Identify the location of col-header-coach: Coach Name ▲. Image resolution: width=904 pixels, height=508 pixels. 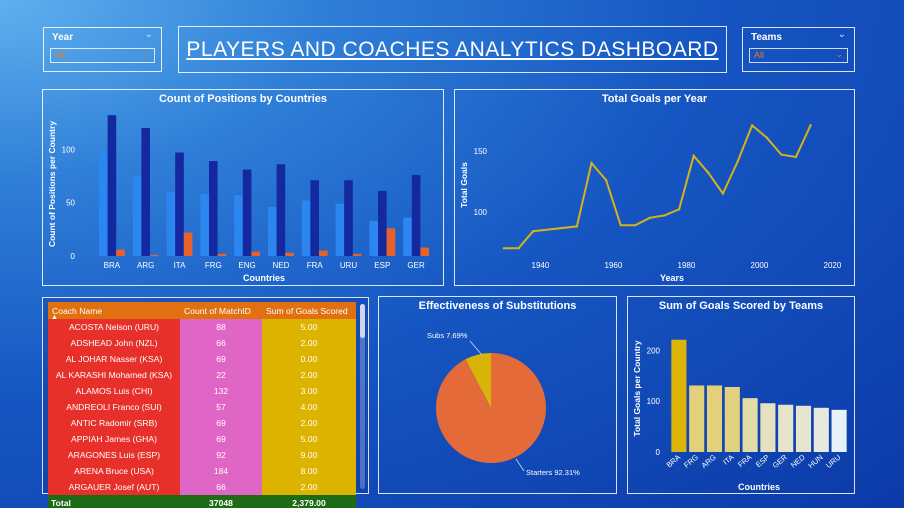
(114, 311).